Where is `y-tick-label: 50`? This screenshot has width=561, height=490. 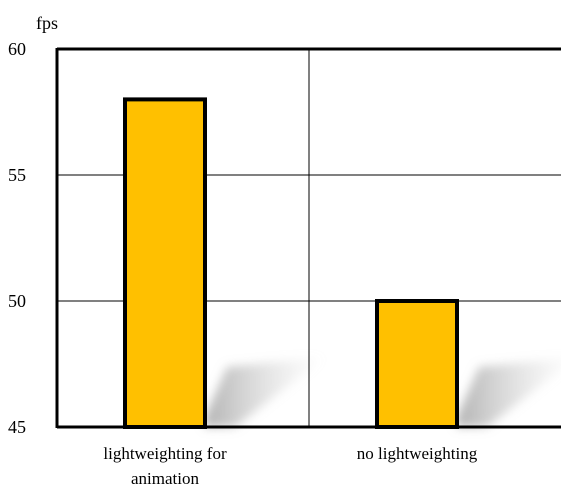
y-tick-label: 50 is located at coordinates (17, 301).